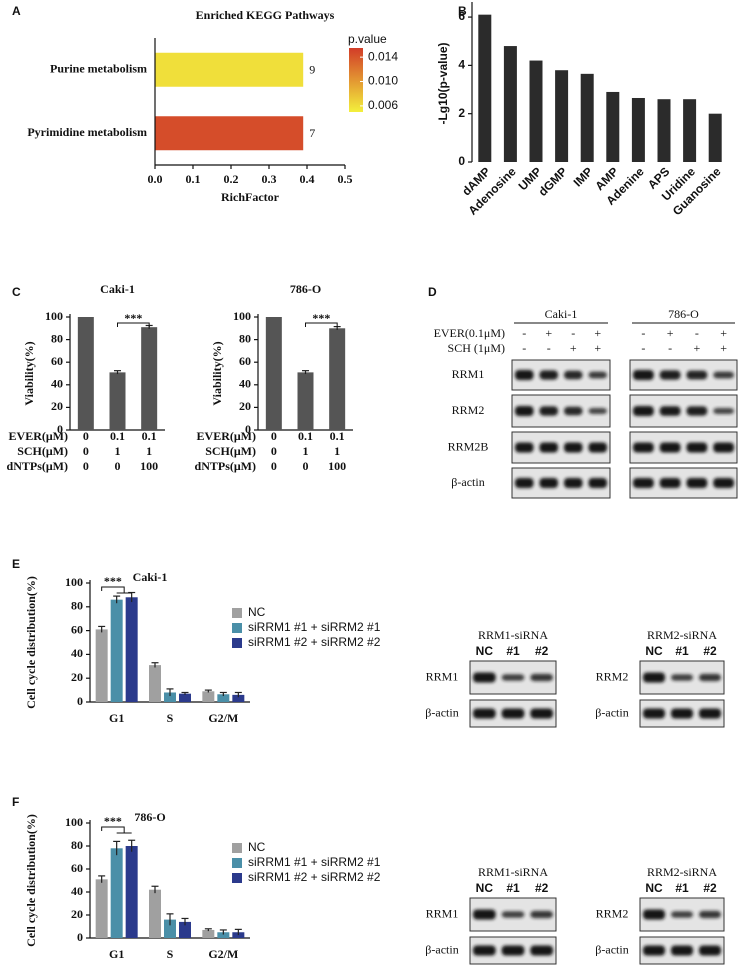 This screenshot has height=976, width=738. I want to click on colorbar-tick-label: 0.010, so click(383, 81).